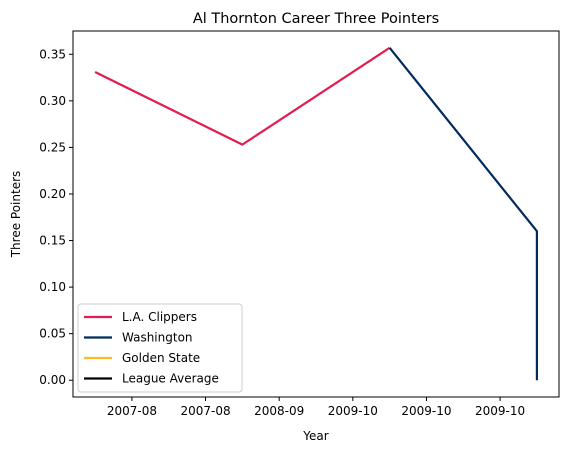 The image size is (582, 453). I want to click on x-tick-label: 2008-09, so click(279, 411).